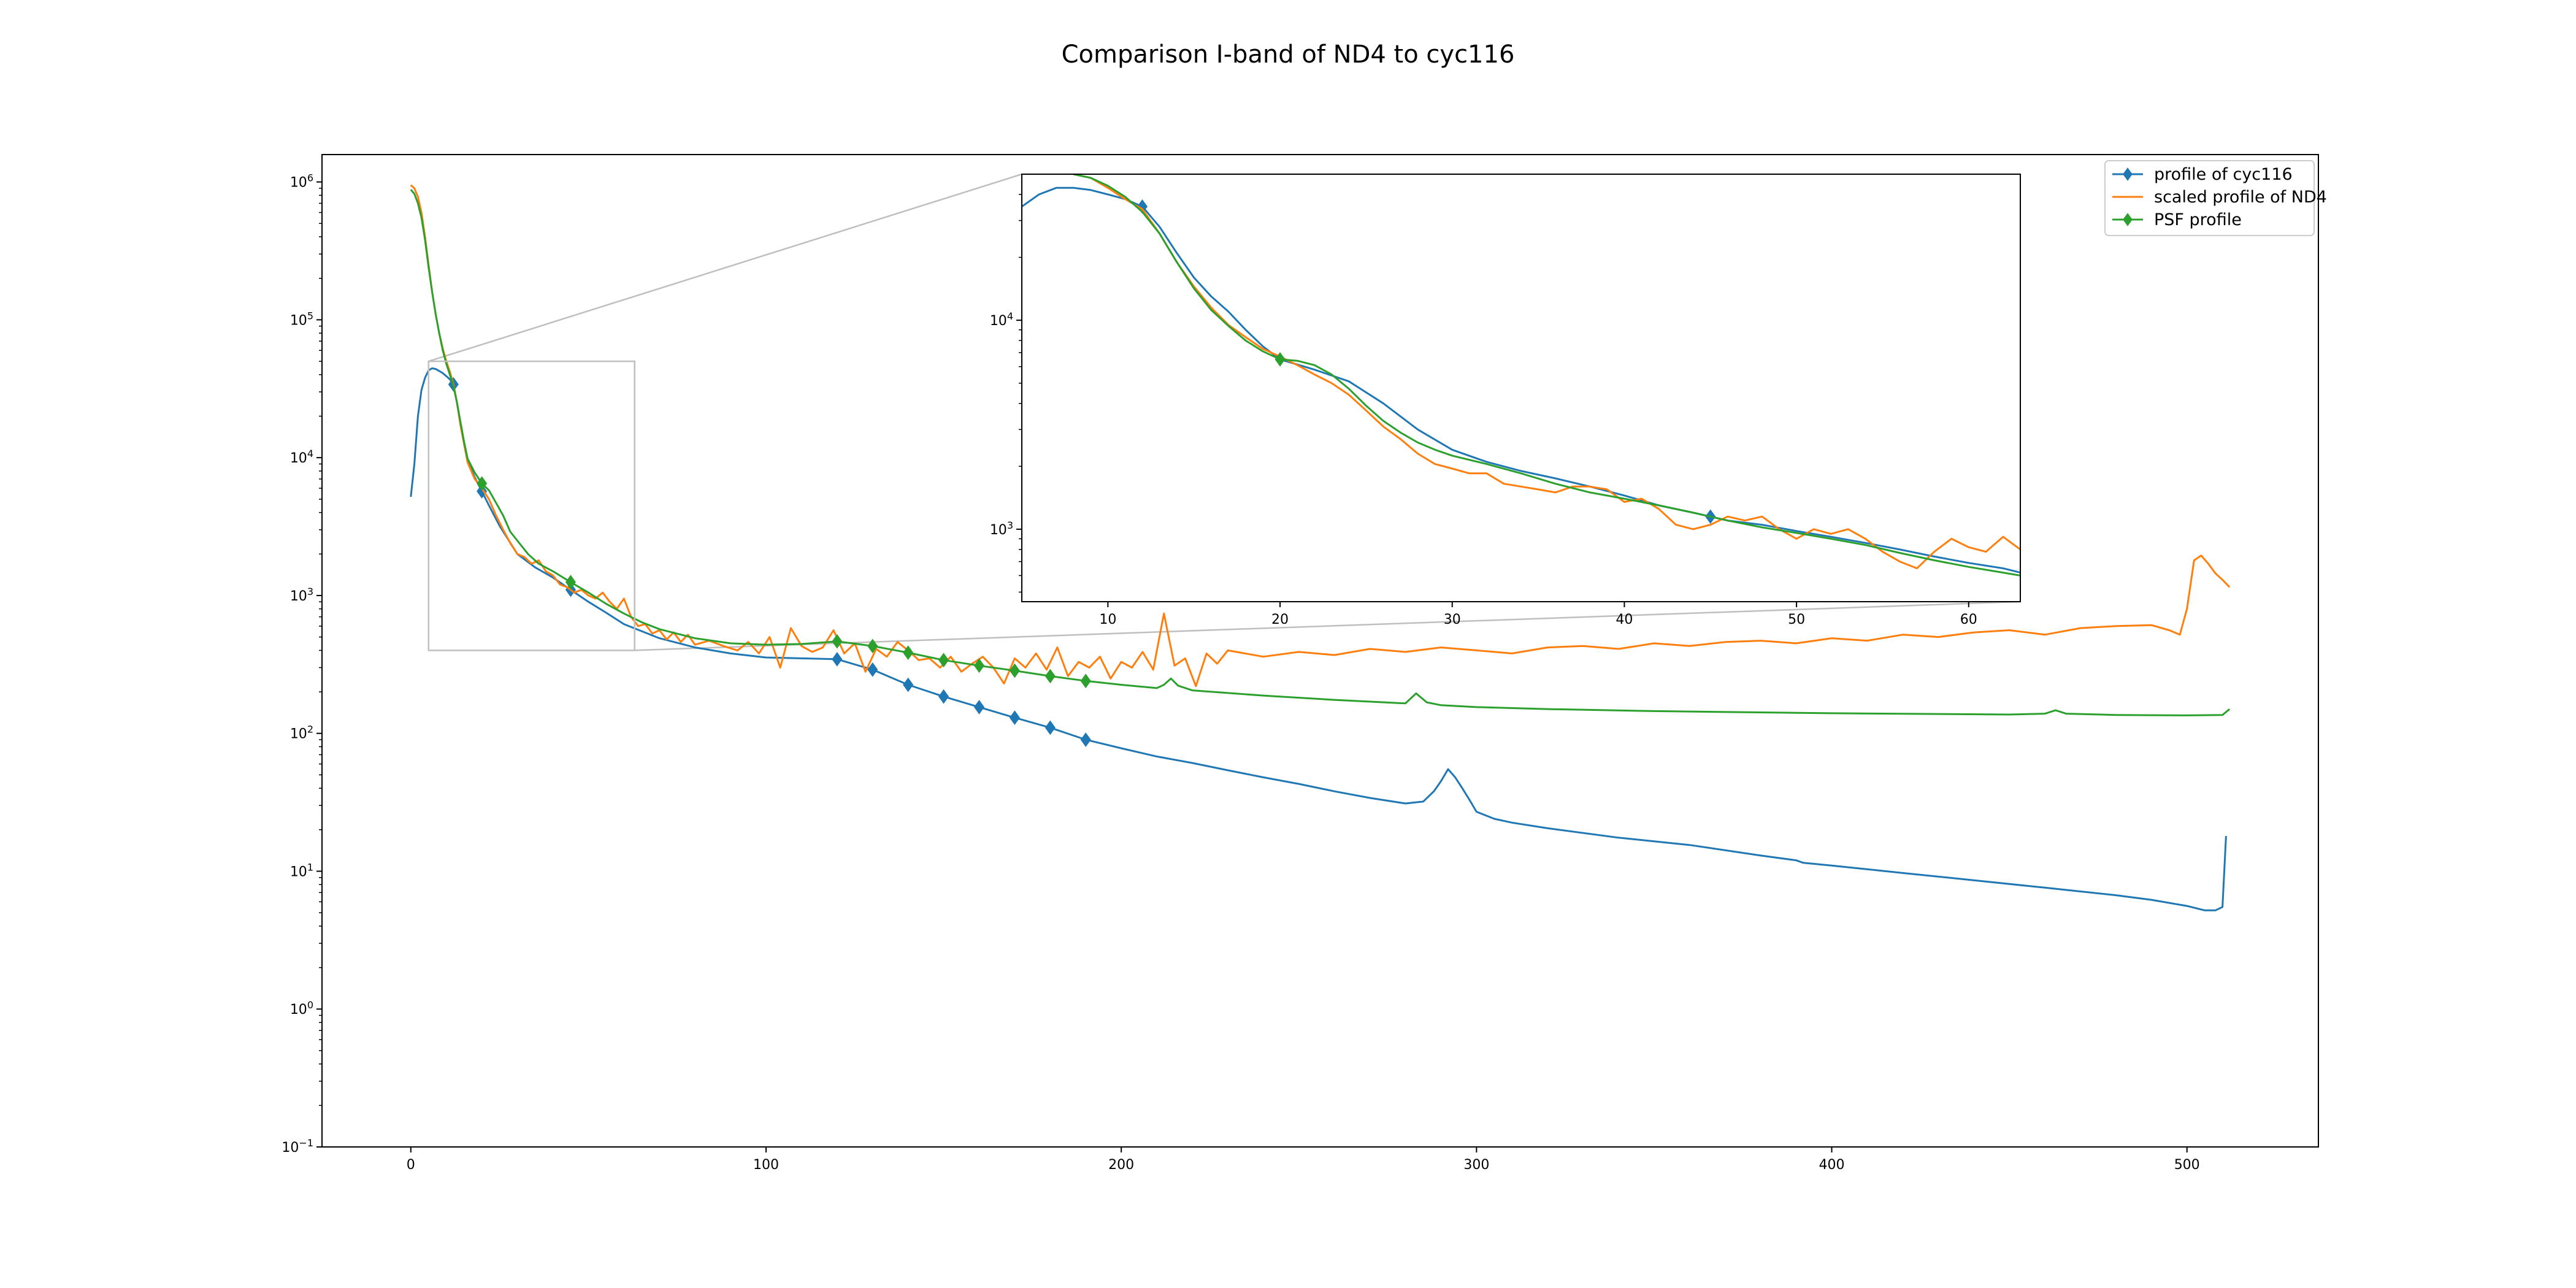  What do you see at coordinates (301, 595) in the screenshot?
I see `y-tick-label: 10³` at bounding box center [301, 595].